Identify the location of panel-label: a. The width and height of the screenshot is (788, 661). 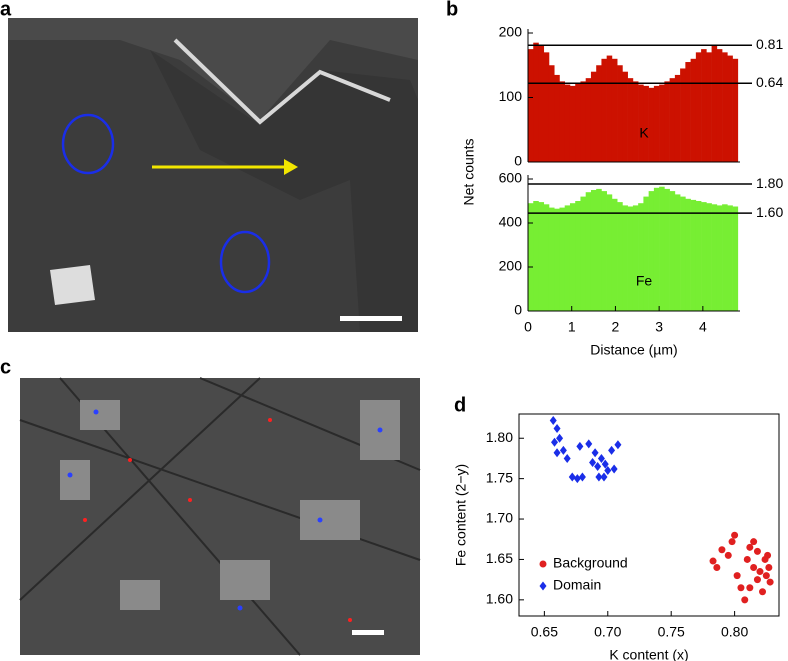
(6, 10).